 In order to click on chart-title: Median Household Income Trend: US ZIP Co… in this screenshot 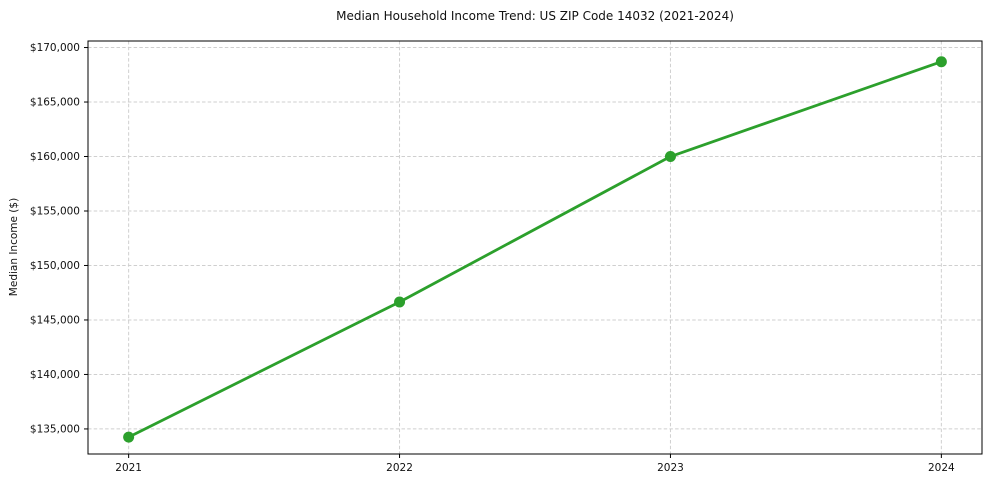, I will do `click(535, 16)`.